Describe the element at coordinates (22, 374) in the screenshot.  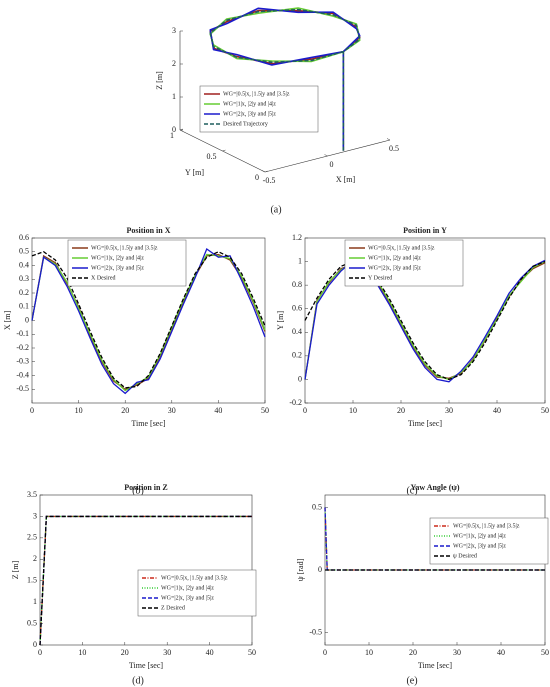
I see `y-tick-label: -0.4` at that location.